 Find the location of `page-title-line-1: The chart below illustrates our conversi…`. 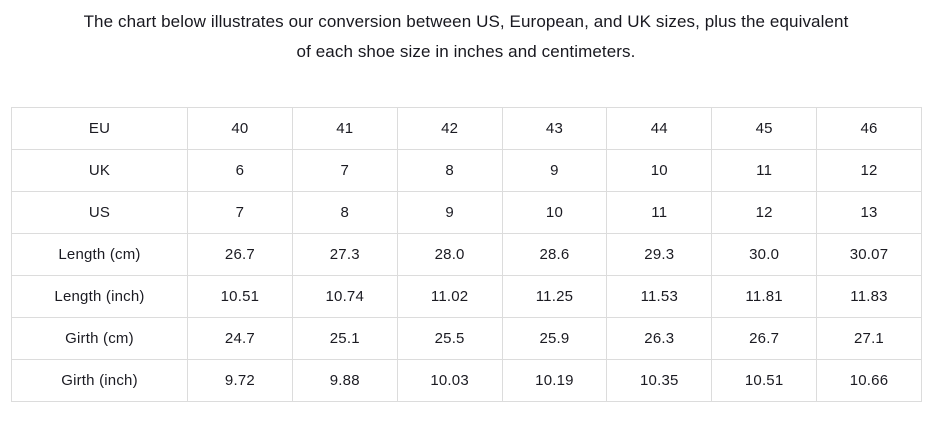

page-title-line-1: The chart below illustrates our conversi… is located at coordinates (466, 21).